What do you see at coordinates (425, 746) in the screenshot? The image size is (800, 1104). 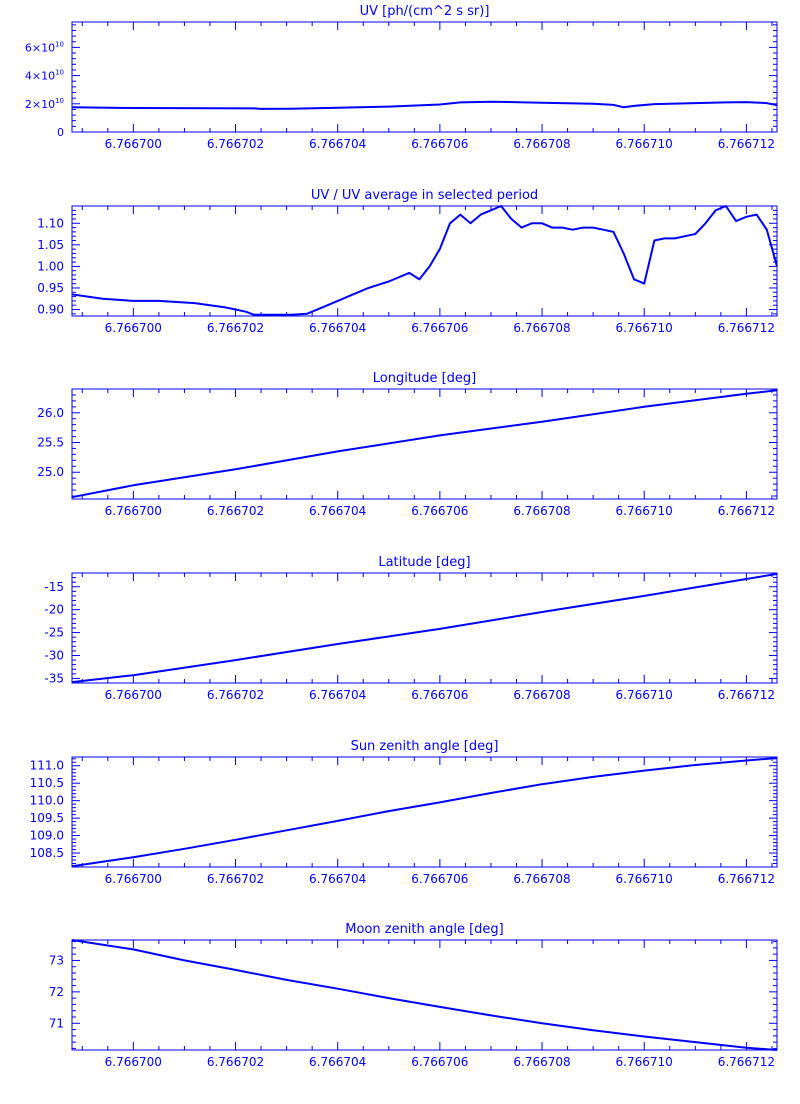 I see `chart-title: Sun zenith angle [deg]` at bounding box center [425, 746].